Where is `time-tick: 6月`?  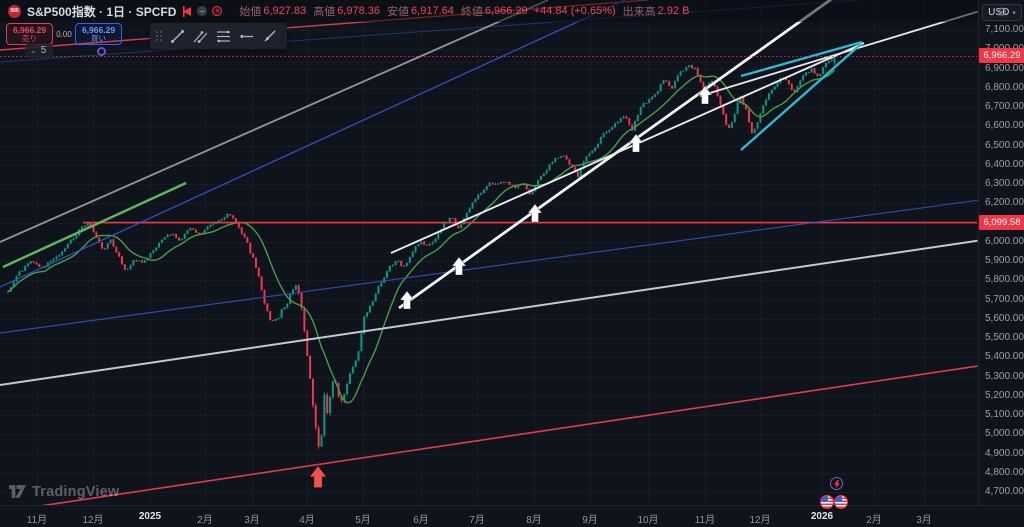 time-tick: 6月 is located at coordinates (421, 520).